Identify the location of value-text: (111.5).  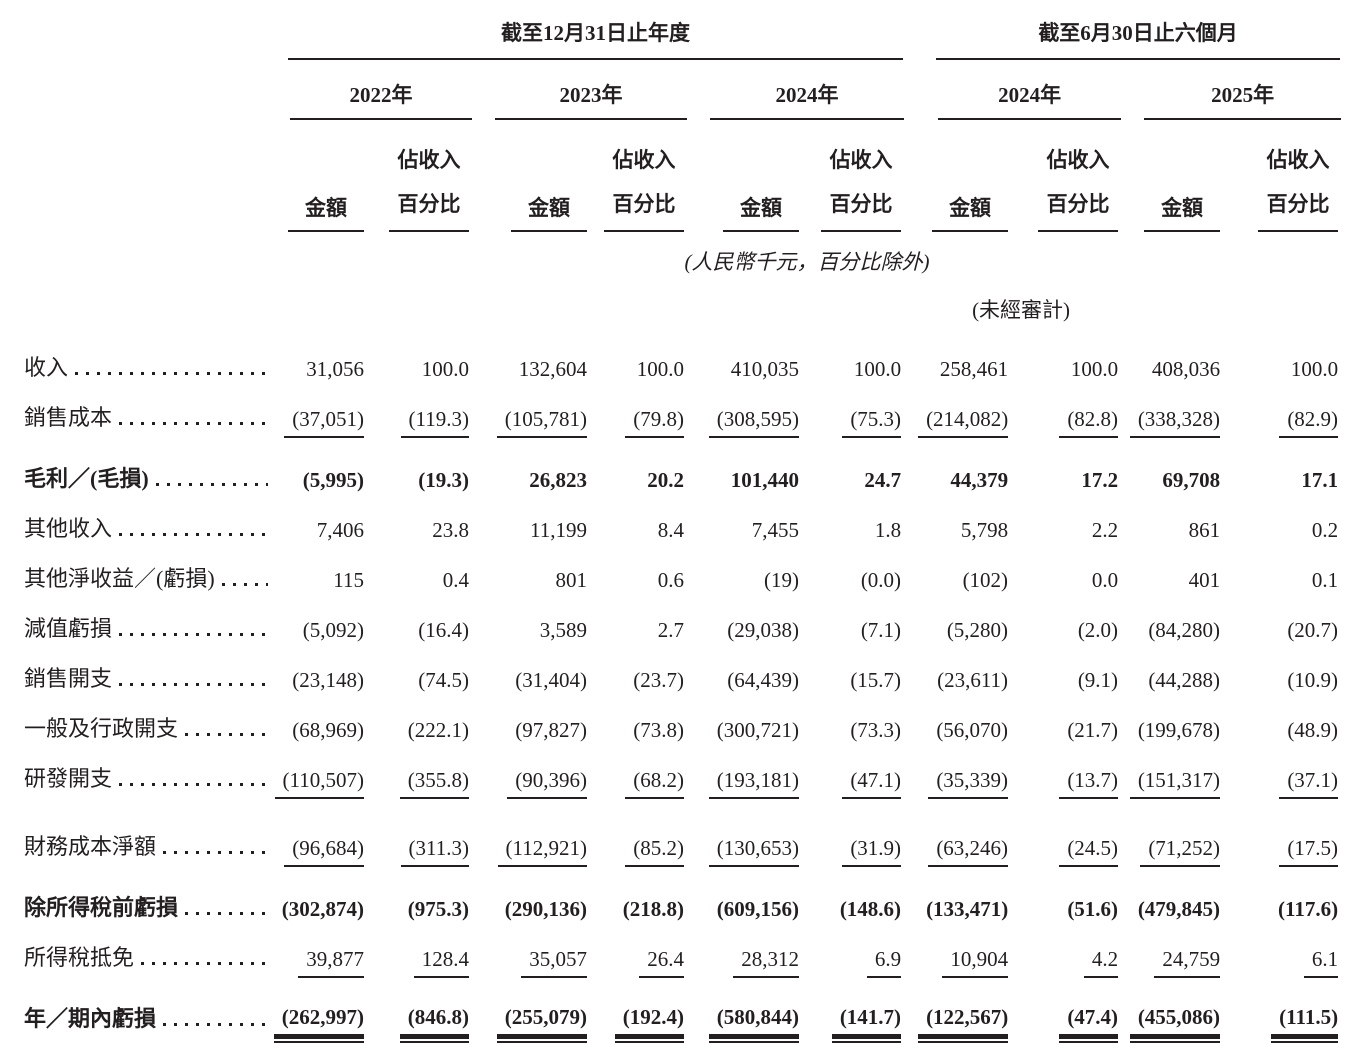
(1305, 1024).